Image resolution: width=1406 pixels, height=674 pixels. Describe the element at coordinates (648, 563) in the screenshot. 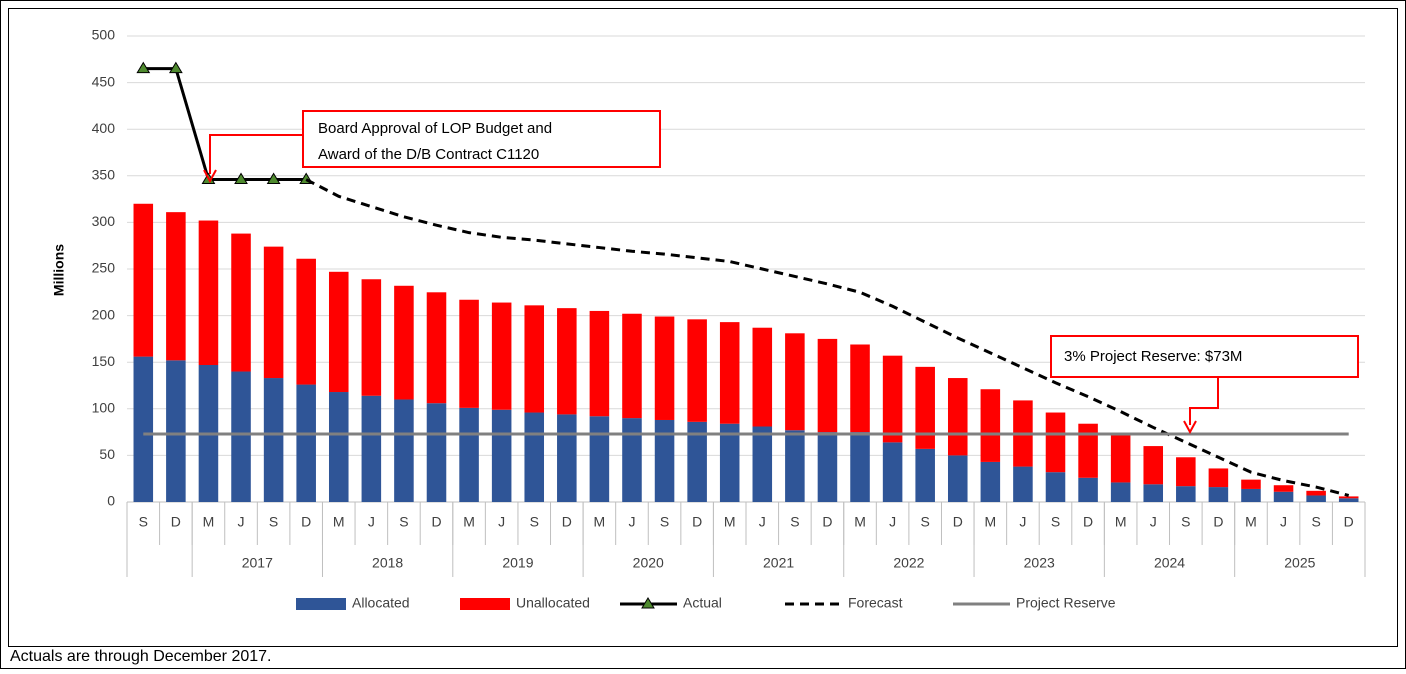

I see `group-label: 2020` at that location.